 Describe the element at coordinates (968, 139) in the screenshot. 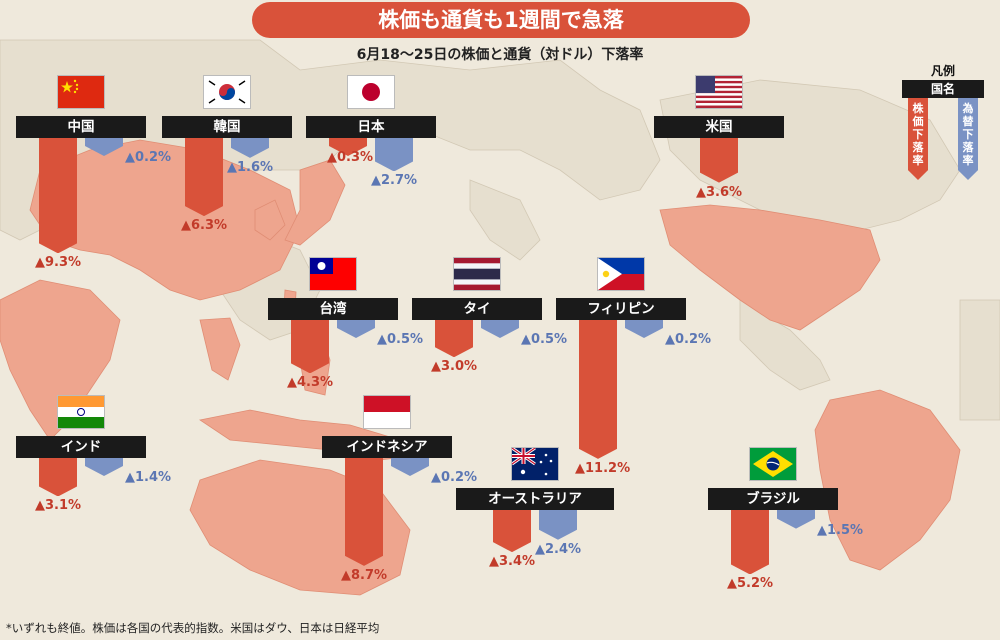

I see `legend-fx-label: 為替下落率` at that location.